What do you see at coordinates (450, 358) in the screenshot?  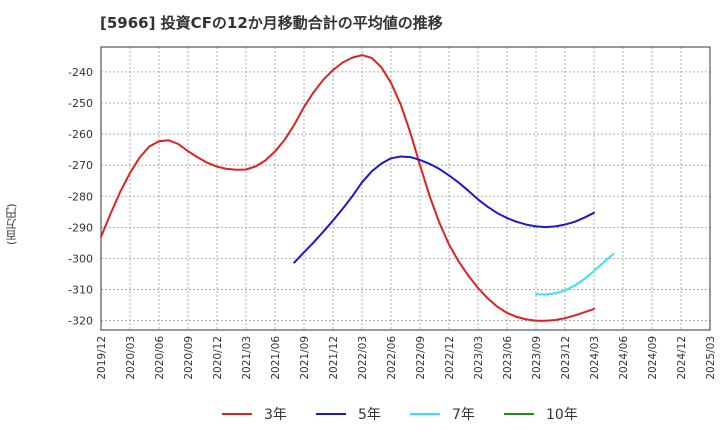 I see `x-tick-label: 2022/12` at bounding box center [450, 358].